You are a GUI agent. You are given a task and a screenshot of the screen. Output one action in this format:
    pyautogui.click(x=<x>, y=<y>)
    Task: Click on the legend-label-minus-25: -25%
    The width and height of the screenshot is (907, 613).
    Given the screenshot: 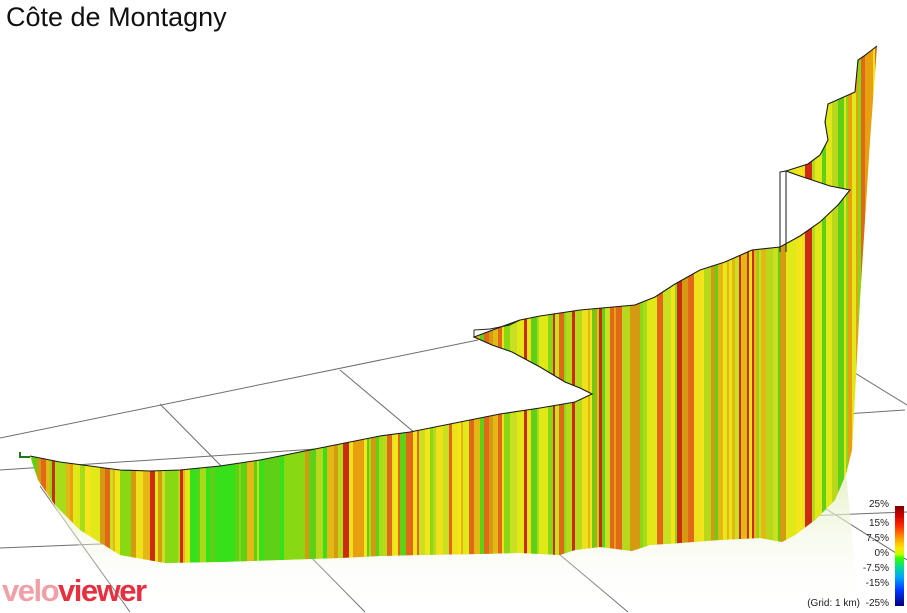 What is the action you would take?
    pyautogui.click(x=877, y=603)
    